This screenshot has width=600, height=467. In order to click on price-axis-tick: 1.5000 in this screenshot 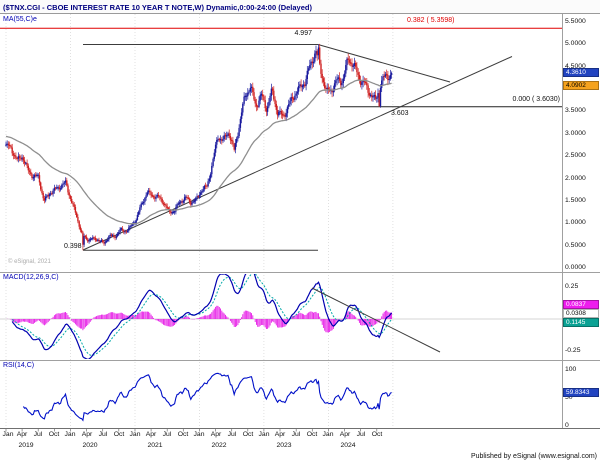, I will do `click(575, 200)`.